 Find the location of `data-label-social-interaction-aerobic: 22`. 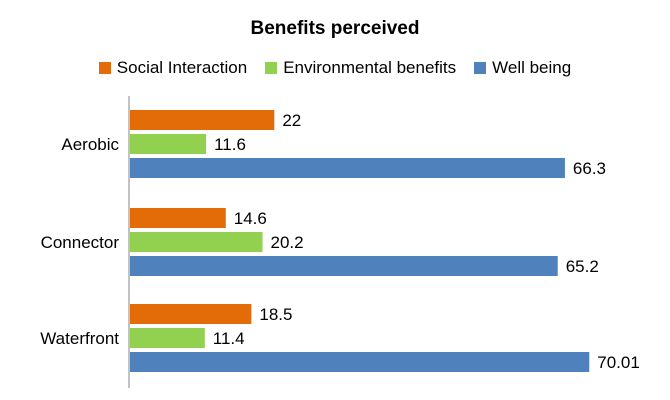

data-label-social-interaction-aerobic: 22 is located at coordinates (291, 120).